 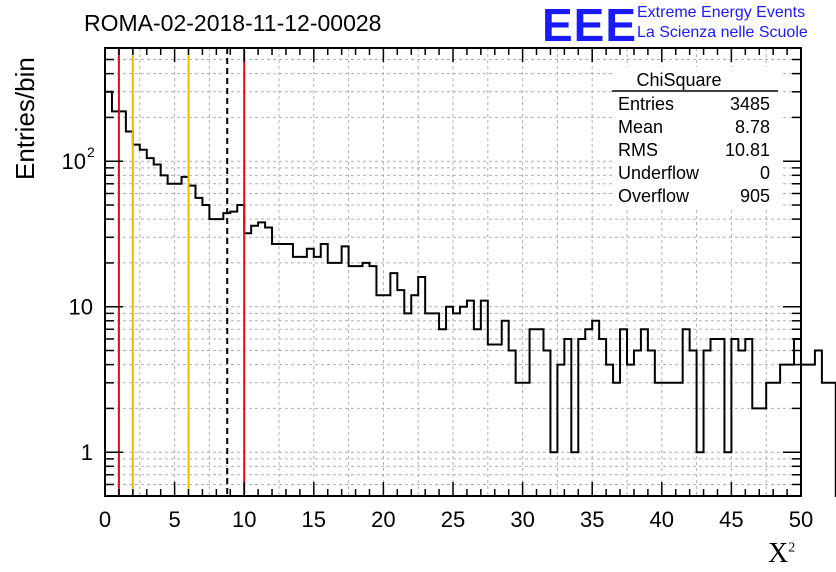 What do you see at coordinates (722, 32) in the screenshot?
I see `logo-line-2: La Scienza nelle Scuole` at bounding box center [722, 32].